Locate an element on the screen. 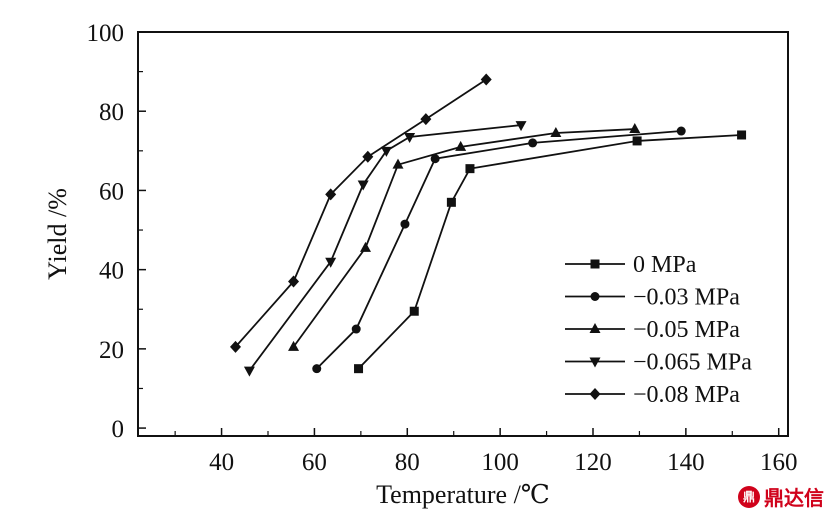 Image resolution: width=832 pixels, height=517 pixels. watermark: 鼎 鼎达信 is located at coordinates (781, 496).